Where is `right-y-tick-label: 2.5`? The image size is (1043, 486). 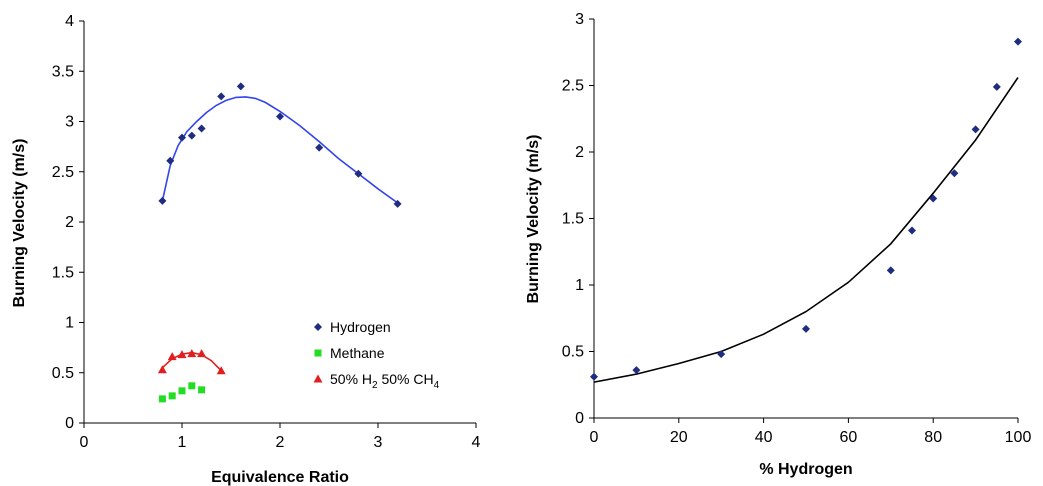 right-y-tick-label: 2.5 is located at coordinates (573, 86).